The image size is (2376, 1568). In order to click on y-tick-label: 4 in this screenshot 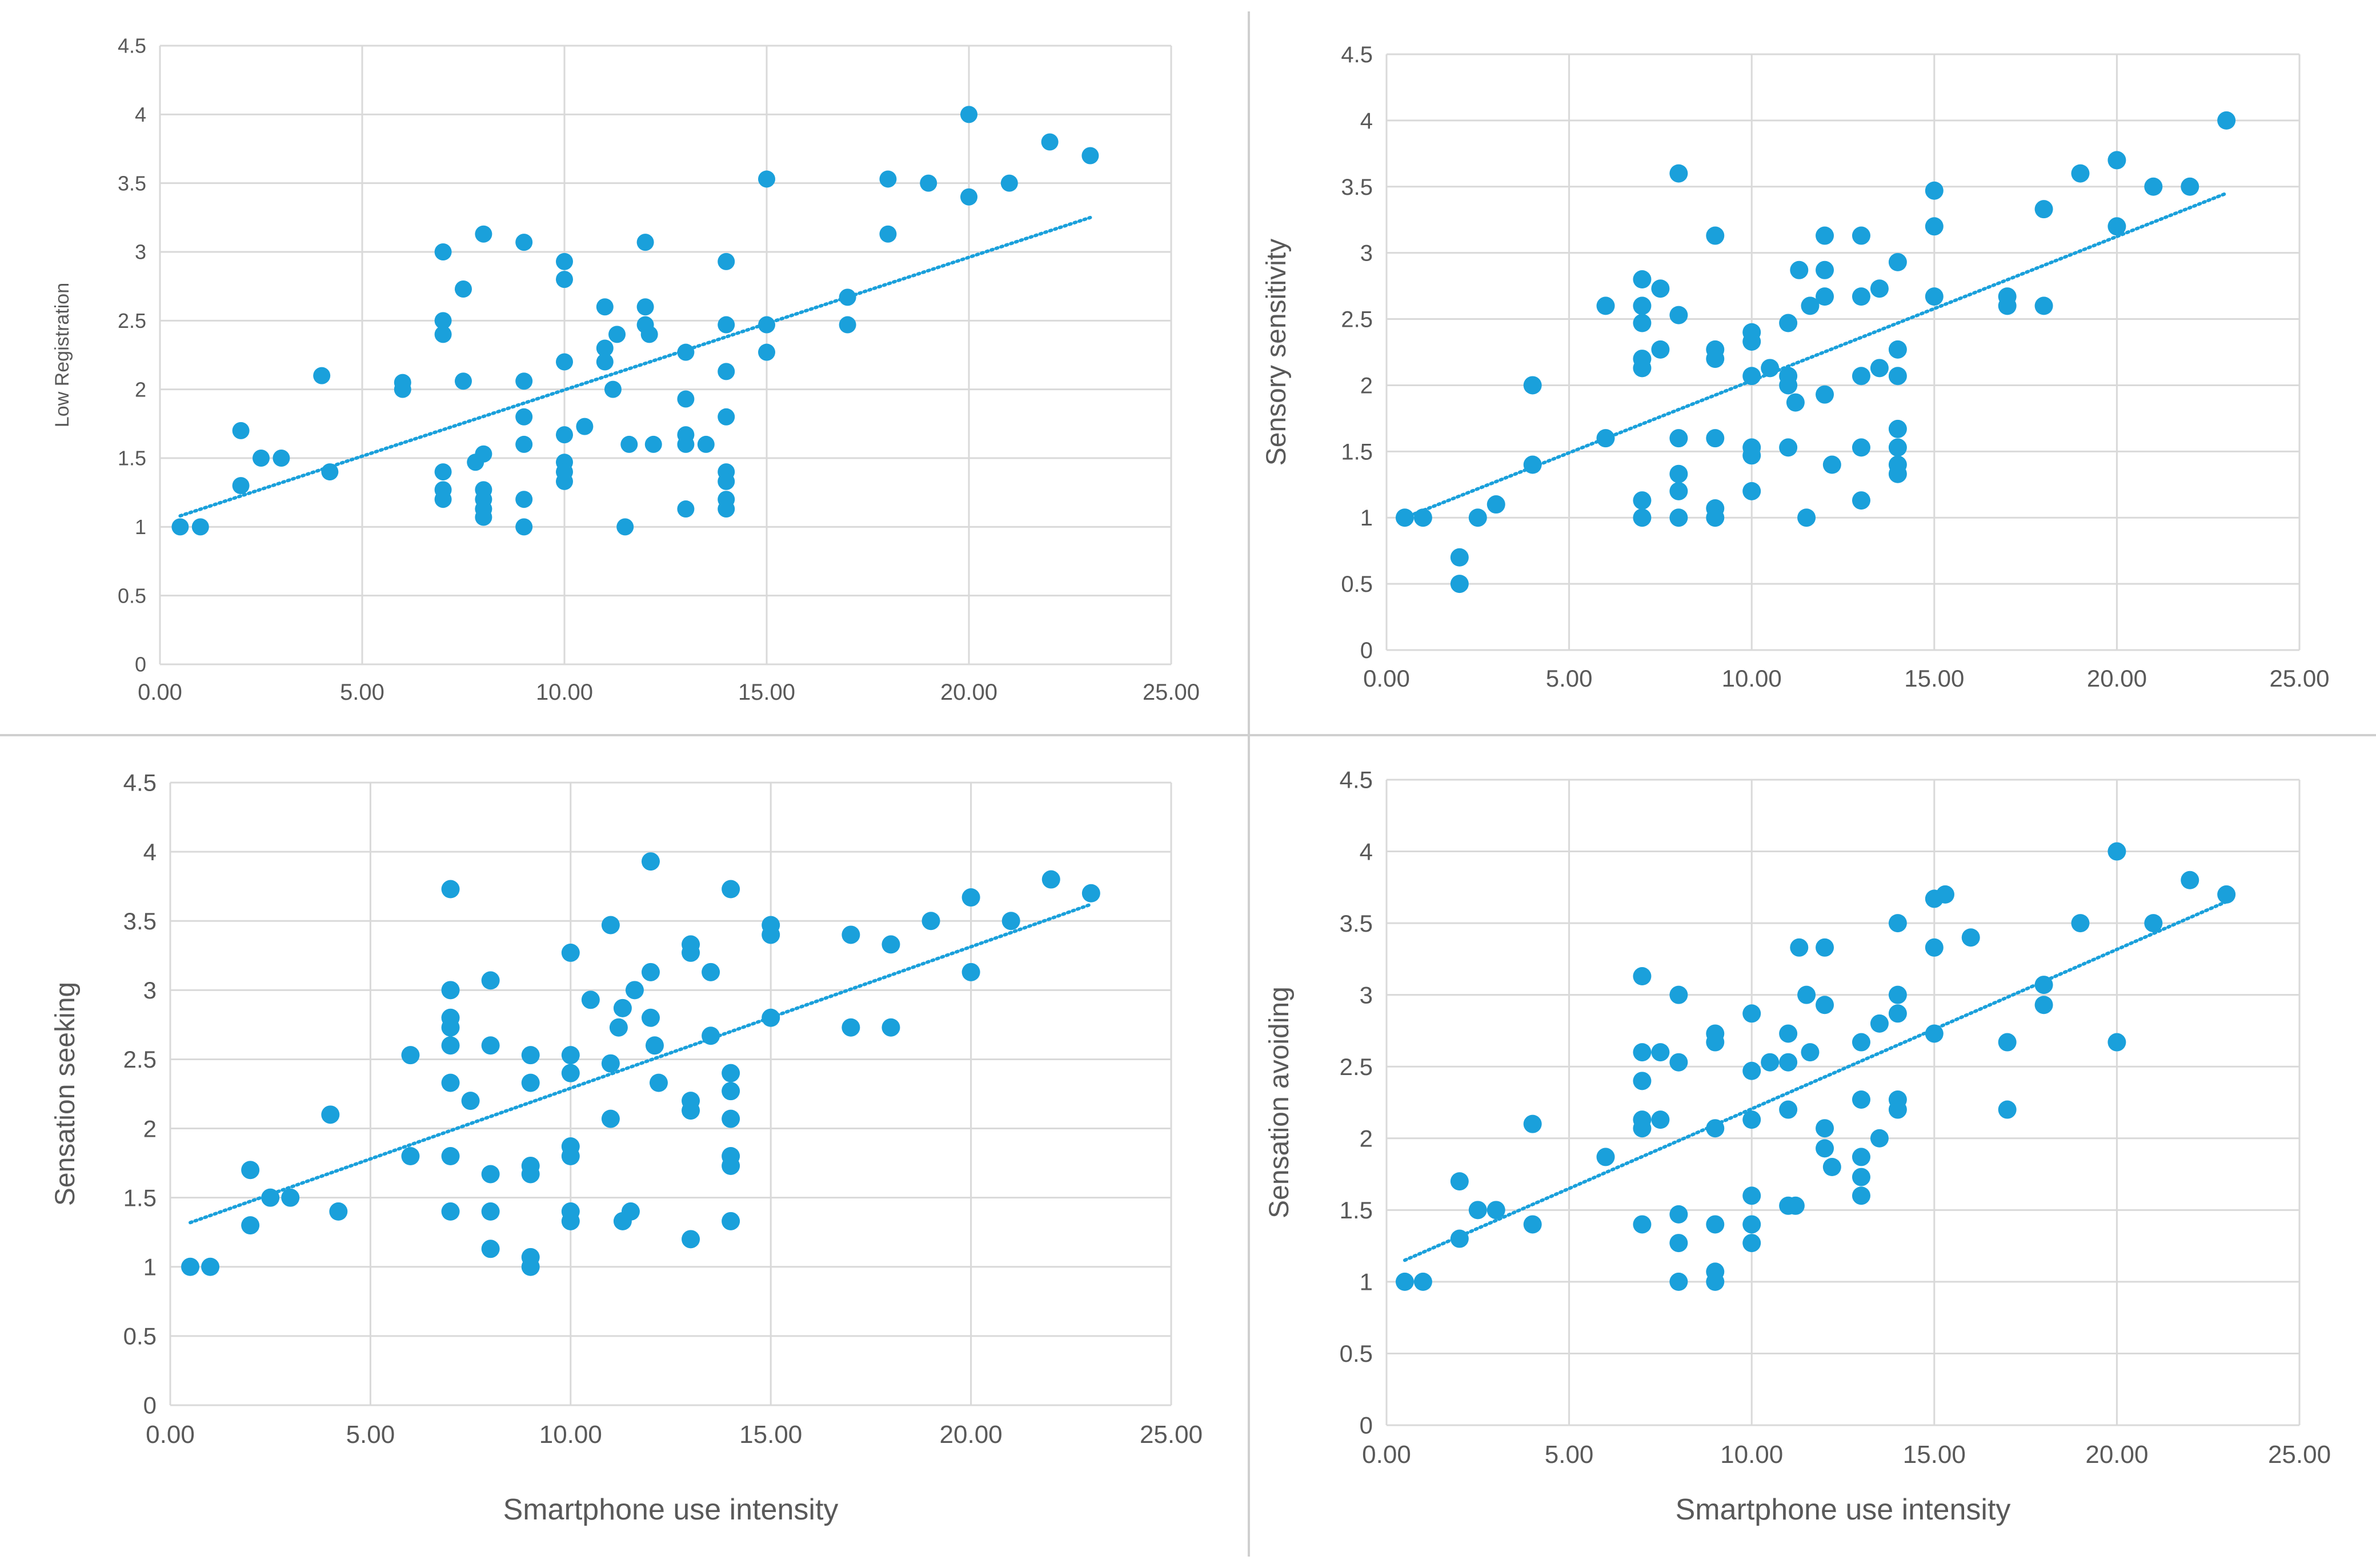, I will do `click(150, 852)`.